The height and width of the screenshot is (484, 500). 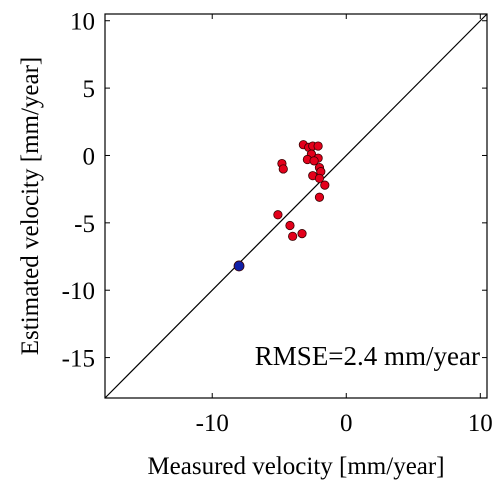 I want to click on y-tick-label: -5, so click(x=84, y=224).